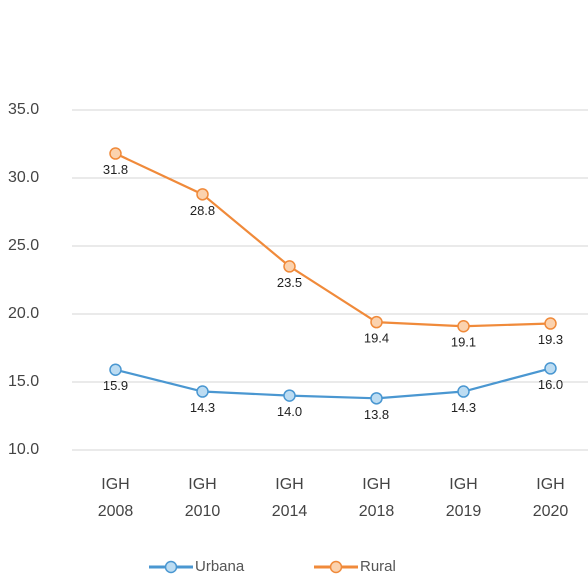 This screenshot has height=578, width=588. I want to click on value-label: 19.1, so click(463, 342).